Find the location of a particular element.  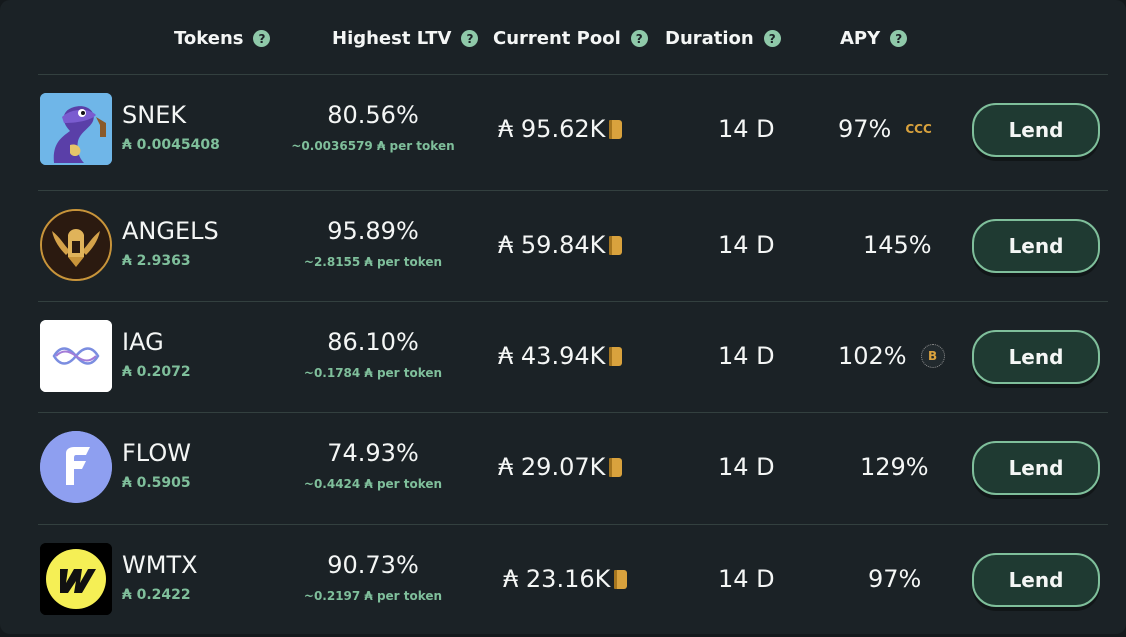

winged-helmet-icon is located at coordinates (76, 245).